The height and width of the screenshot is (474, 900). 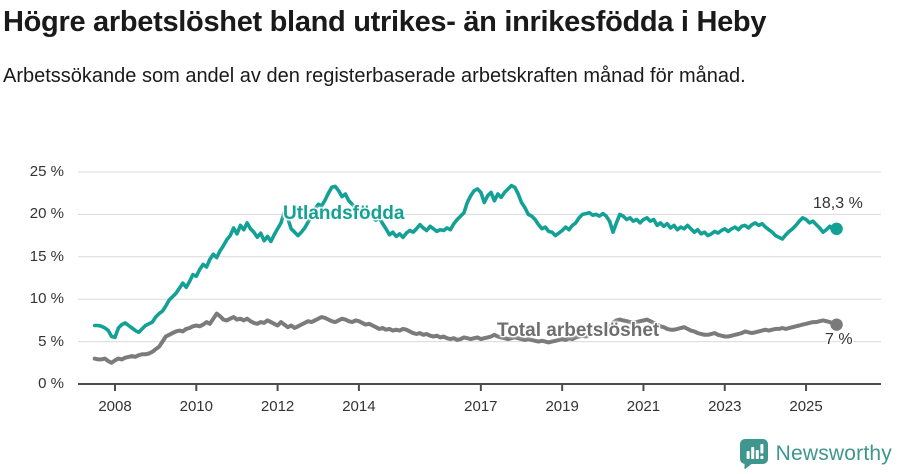 What do you see at coordinates (51, 341) in the screenshot?
I see `y-tick-label: 5 %` at bounding box center [51, 341].